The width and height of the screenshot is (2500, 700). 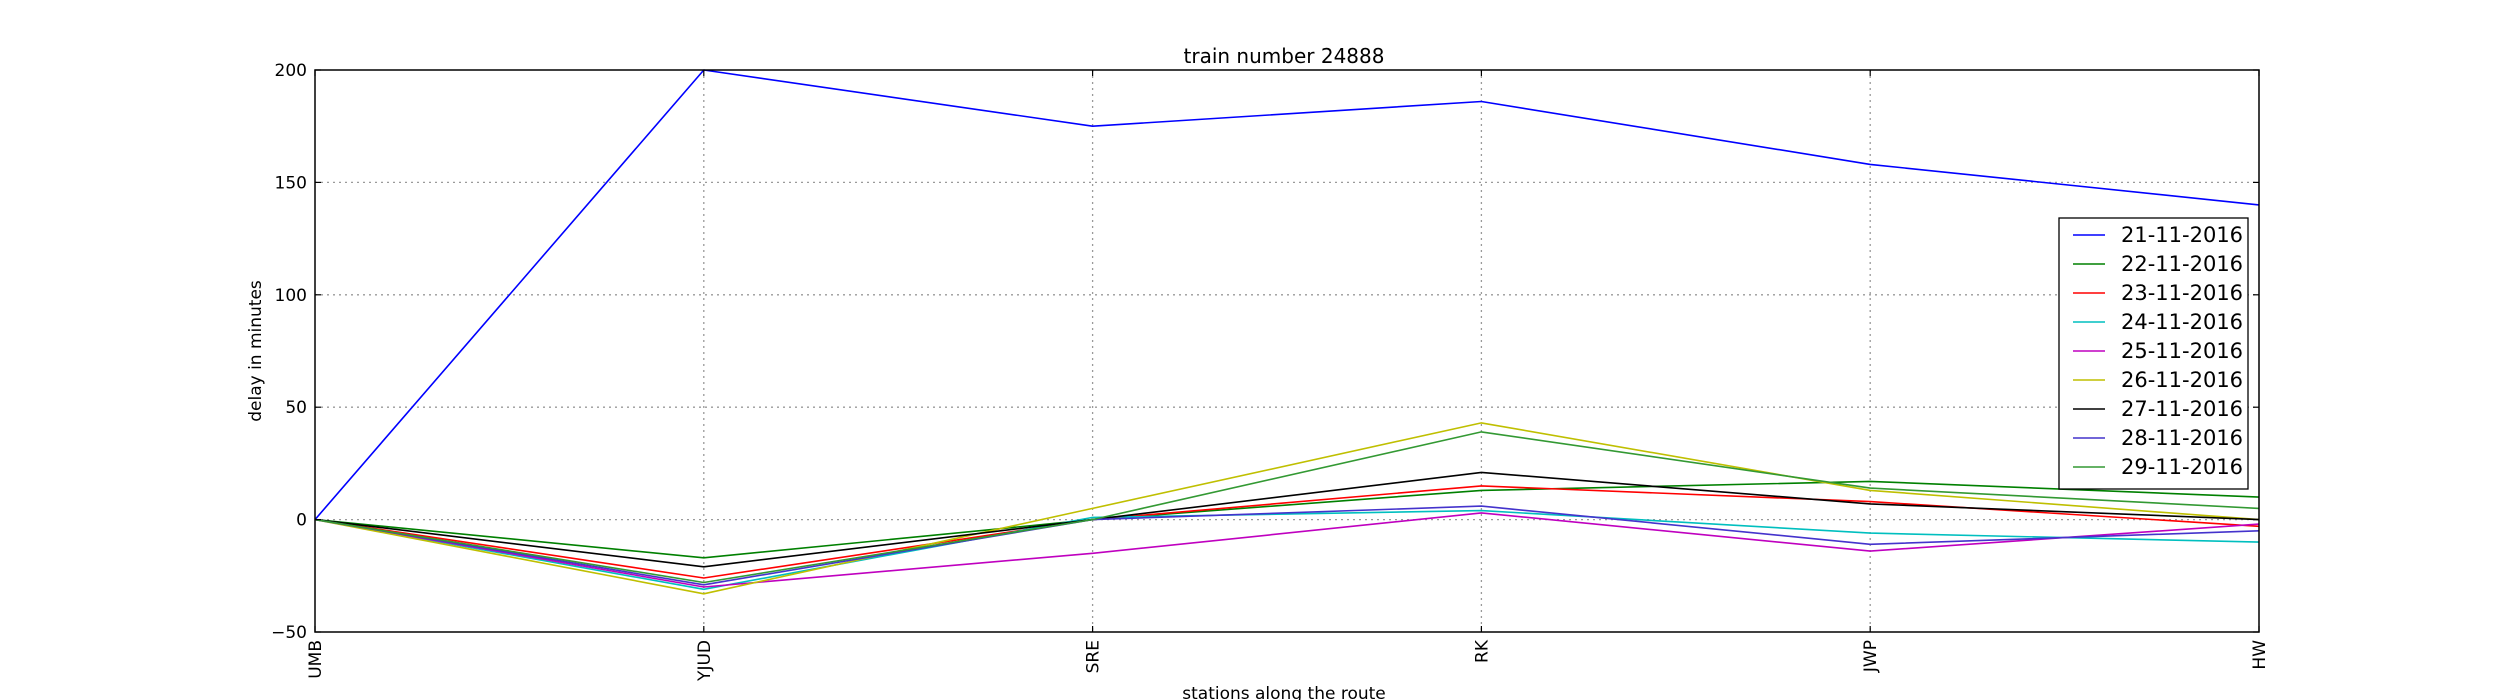 I want to click on legend-label: 25-11-2016, so click(x=2182, y=351).